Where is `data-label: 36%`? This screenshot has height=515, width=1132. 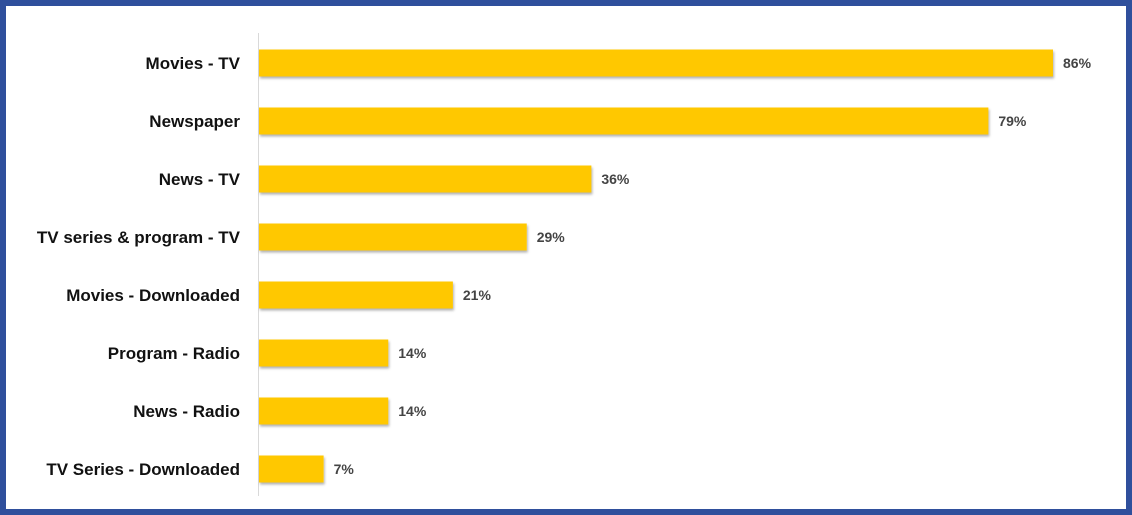
data-label: 36% is located at coordinates (615, 179).